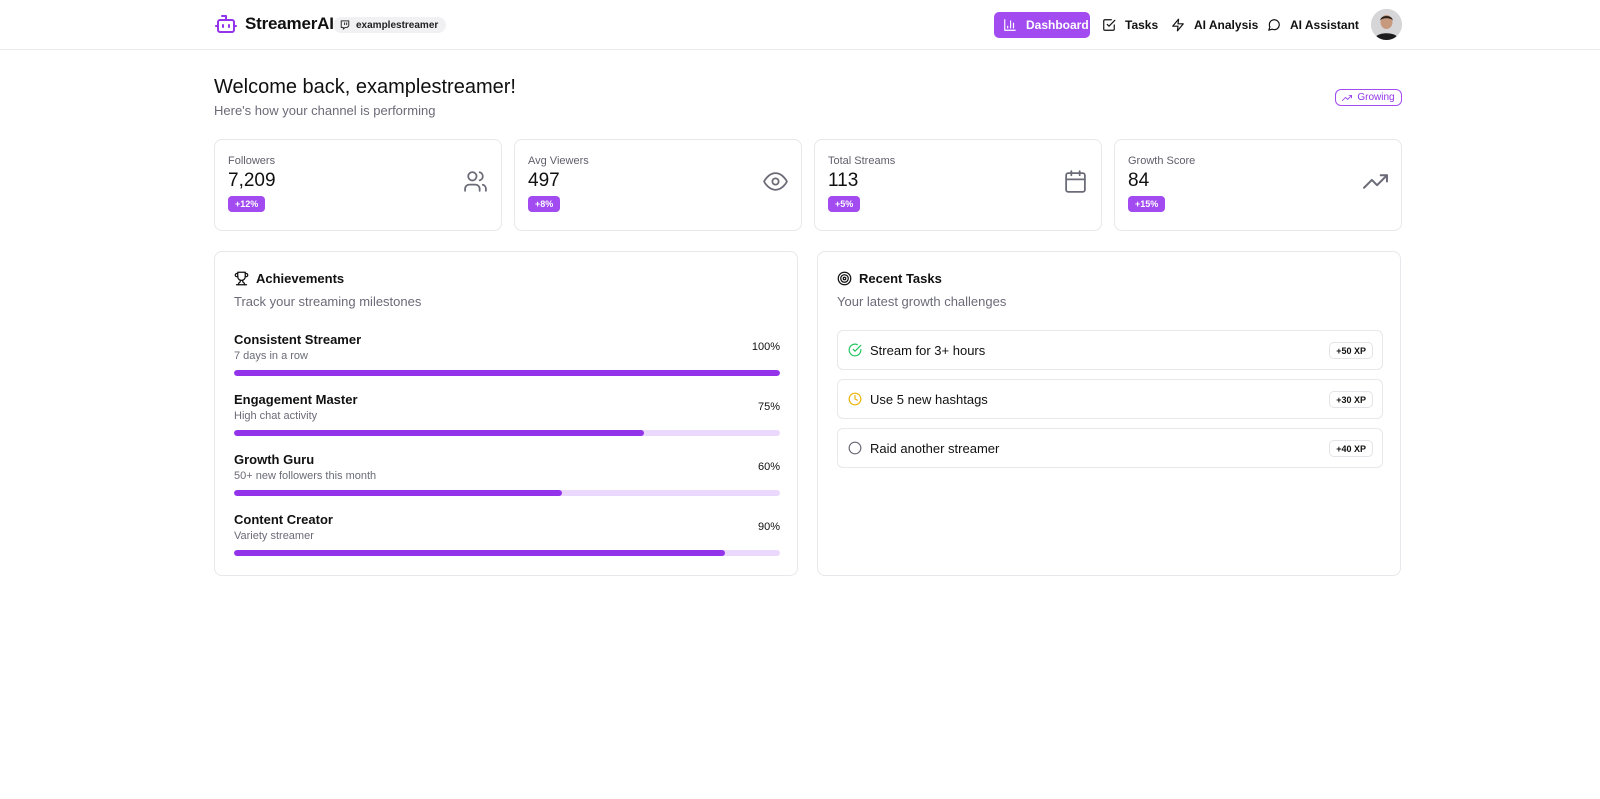  What do you see at coordinates (1142, 25) in the screenshot?
I see `nav-tasks-label: Tasks` at bounding box center [1142, 25].